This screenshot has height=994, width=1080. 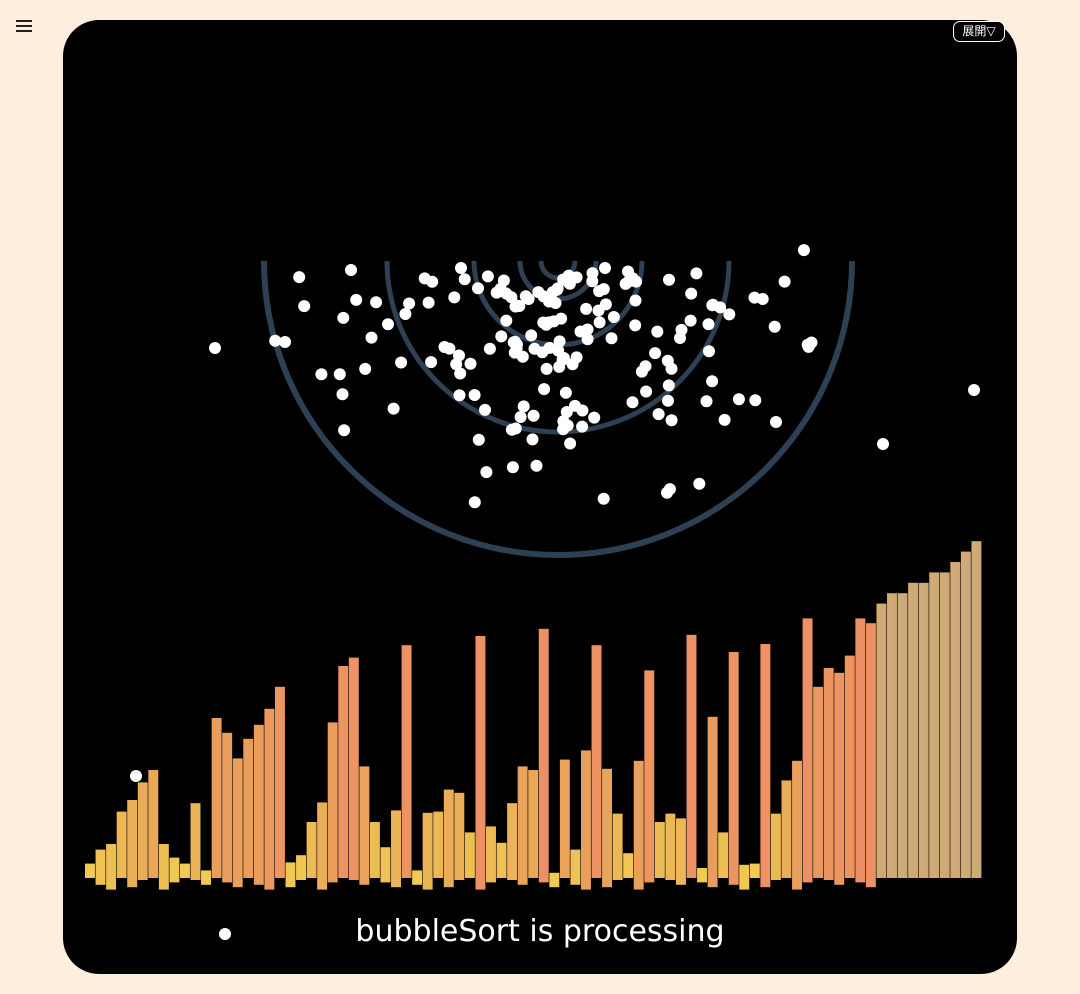 What do you see at coordinates (25, 26) in the screenshot?
I see `hamburger-menu-icon` at bounding box center [25, 26].